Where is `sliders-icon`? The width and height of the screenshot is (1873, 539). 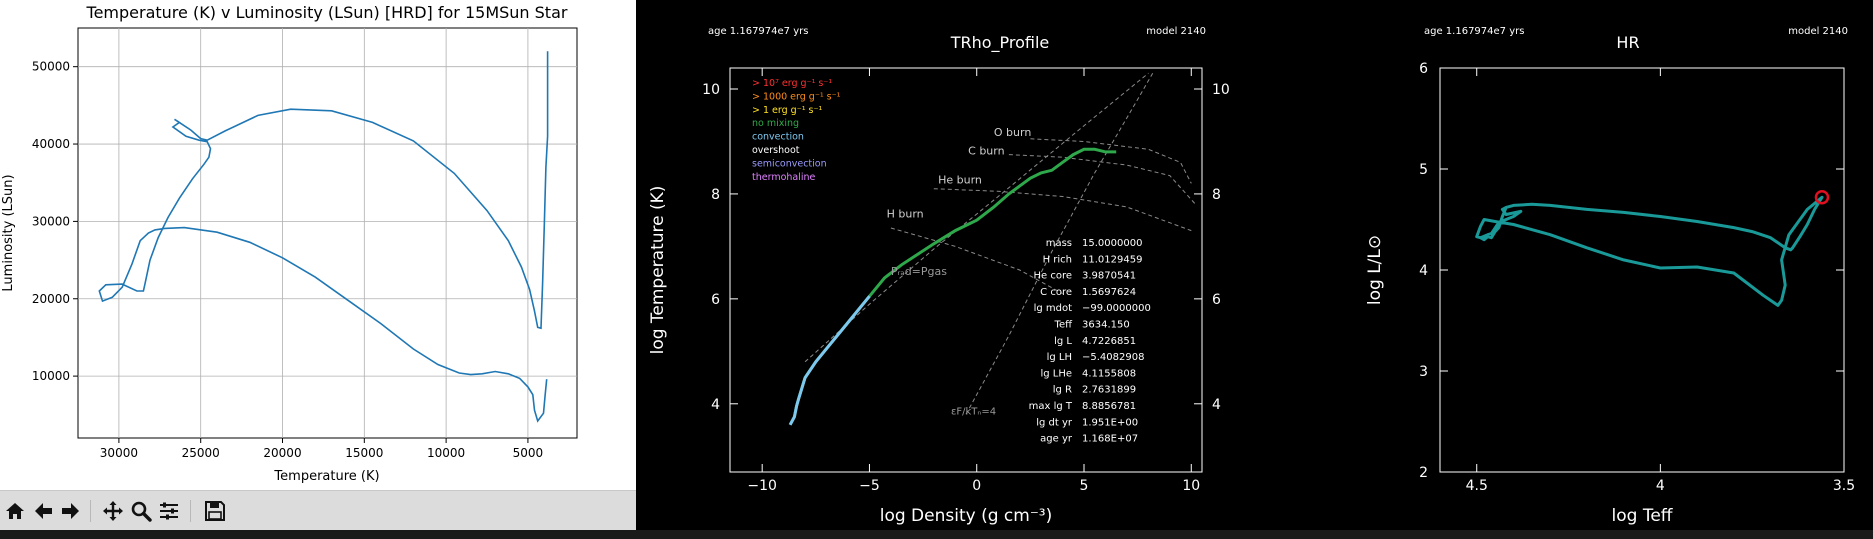
sliders-icon is located at coordinates (169, 511).